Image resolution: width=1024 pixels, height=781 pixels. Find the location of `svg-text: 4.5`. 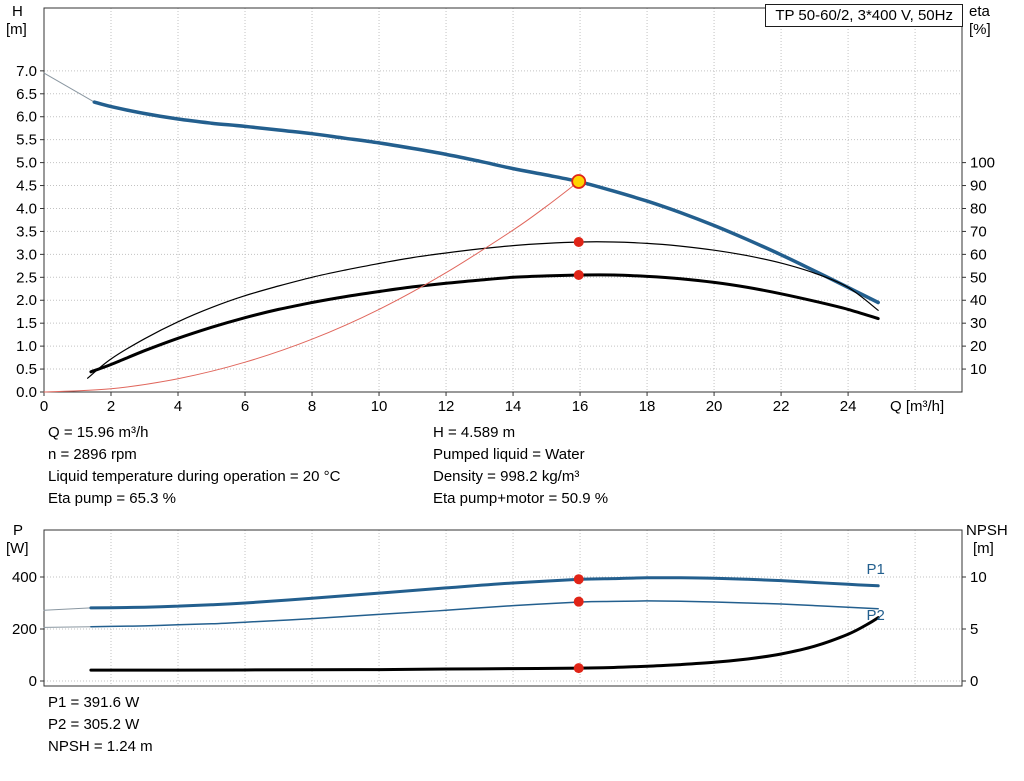

svg-text: 4.5 is located at coordinates (26, 186).